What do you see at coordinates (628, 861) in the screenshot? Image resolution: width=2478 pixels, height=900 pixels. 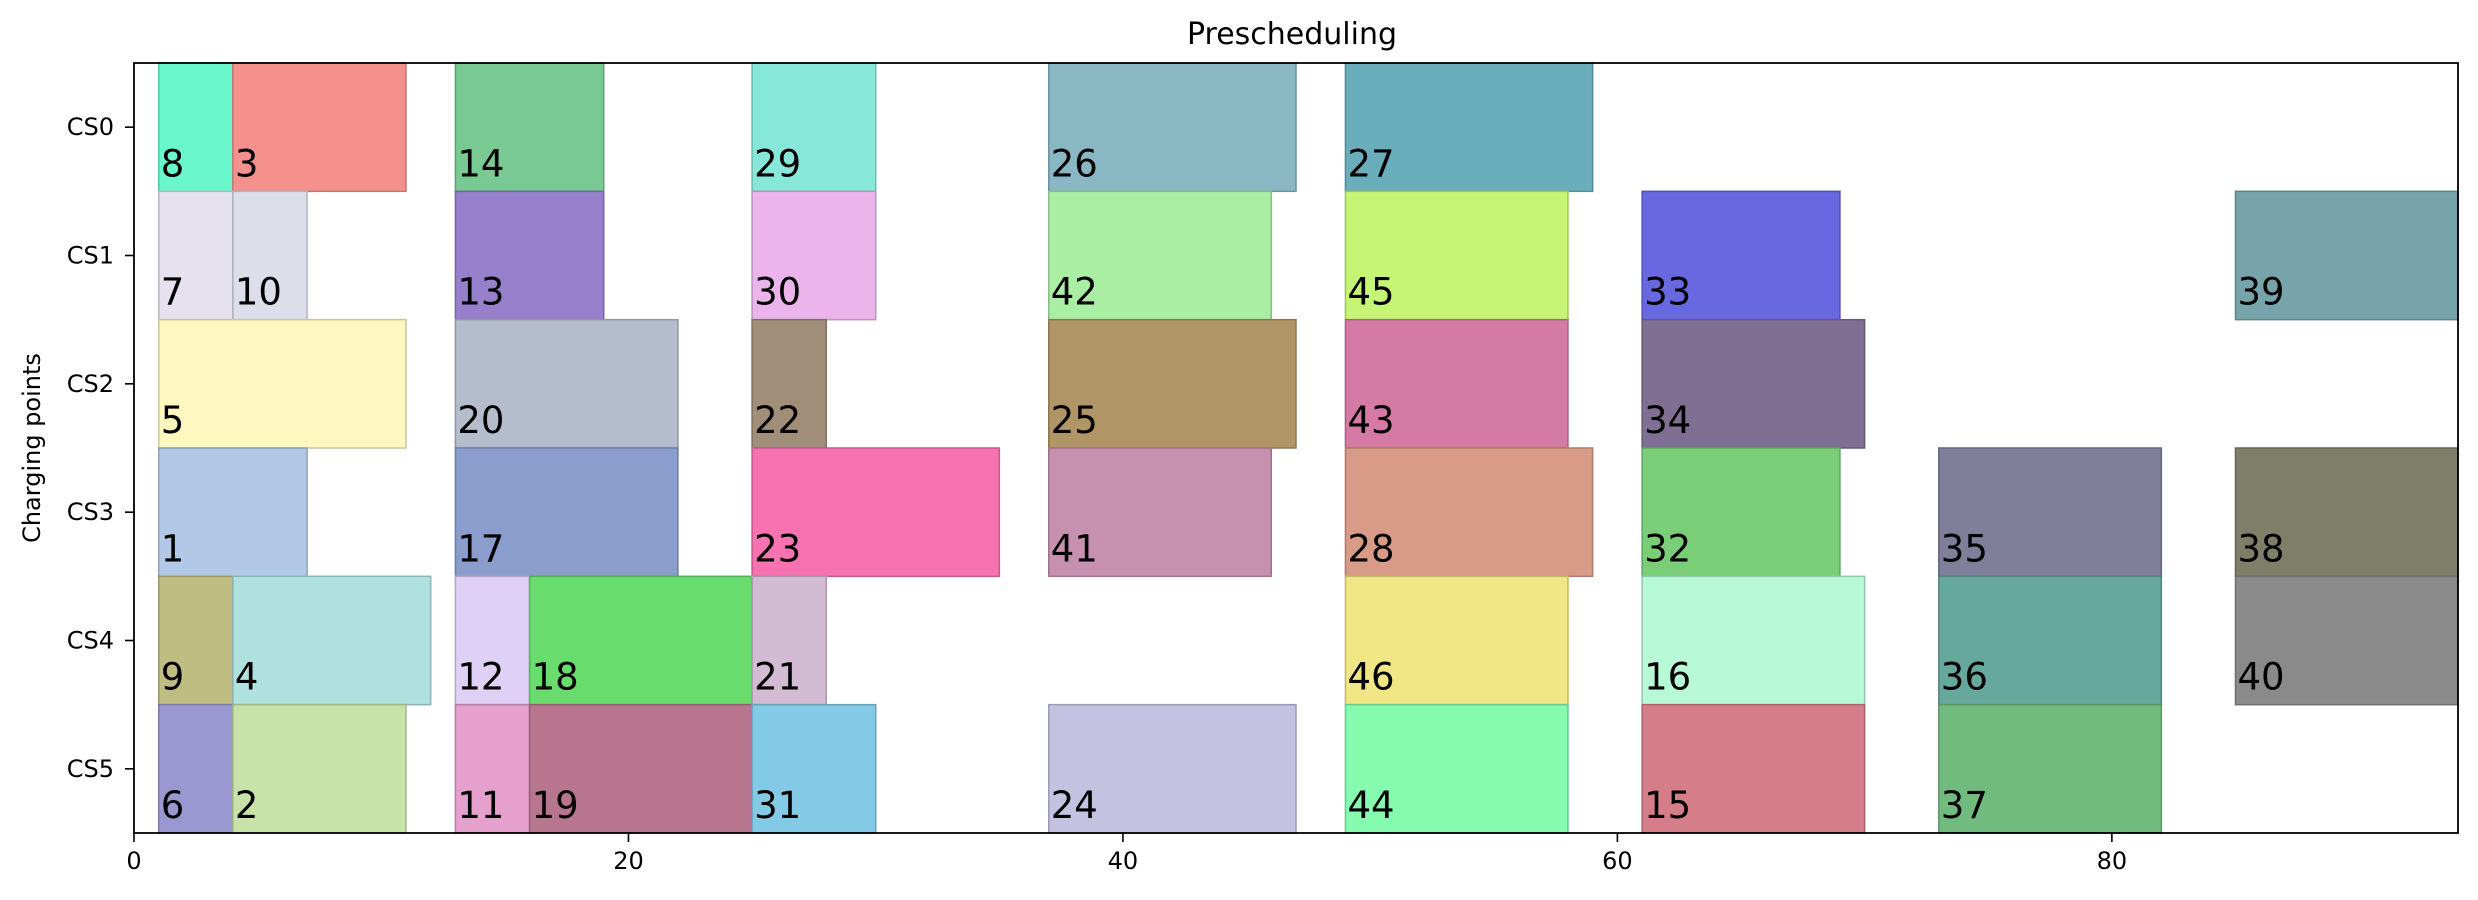 I see `x-tick-label-20: 20` at bounding box center [628, 861].